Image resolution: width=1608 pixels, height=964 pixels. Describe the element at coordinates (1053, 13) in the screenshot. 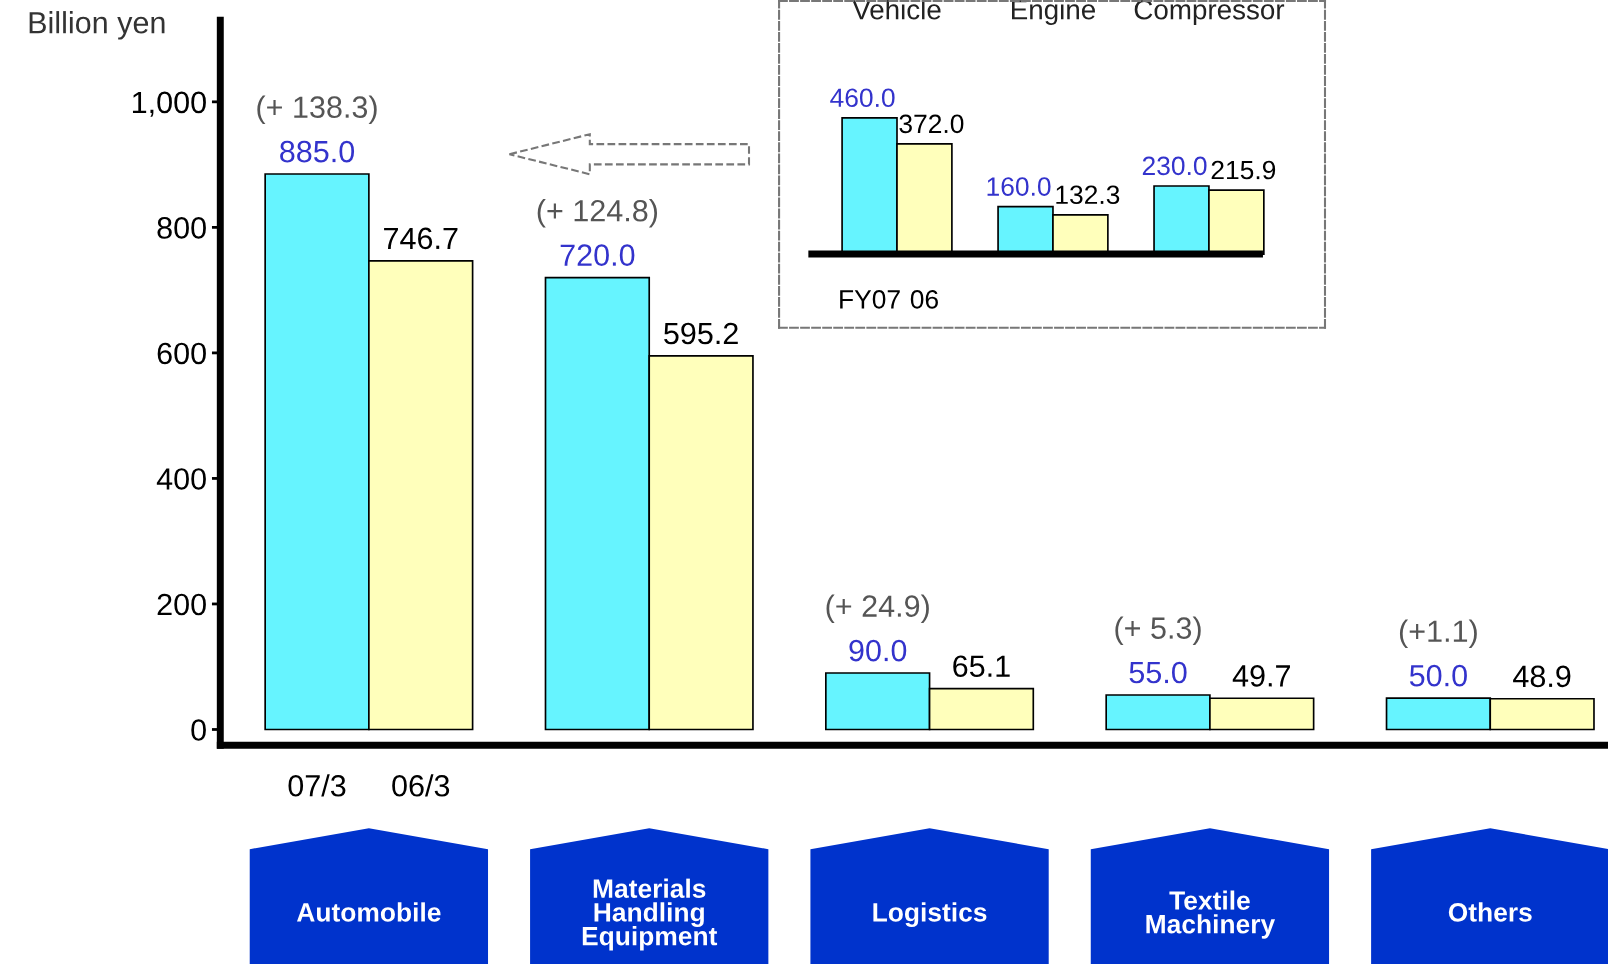

I see `x-tick-label: Engine` at that location.